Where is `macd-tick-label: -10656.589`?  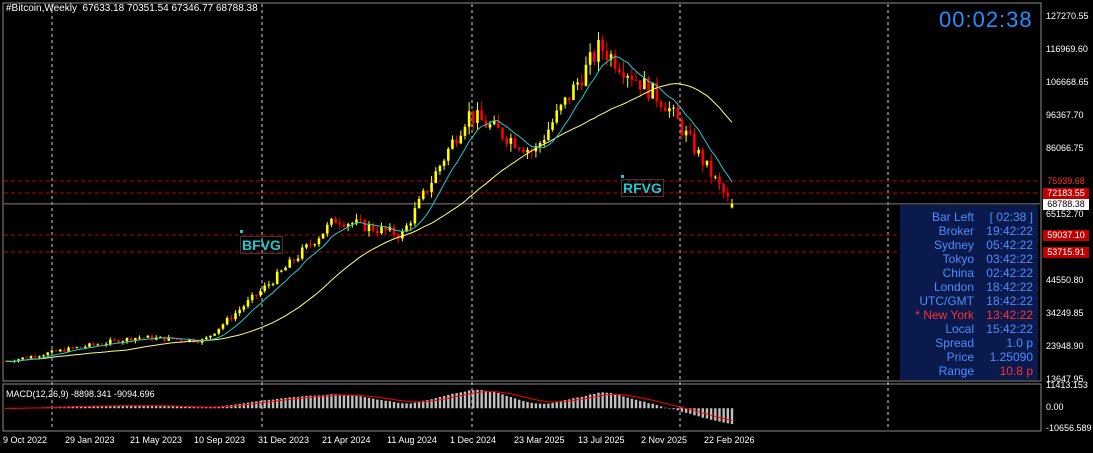
macd-tick-label: -10656.589 is located at coordinates (1069, 428).